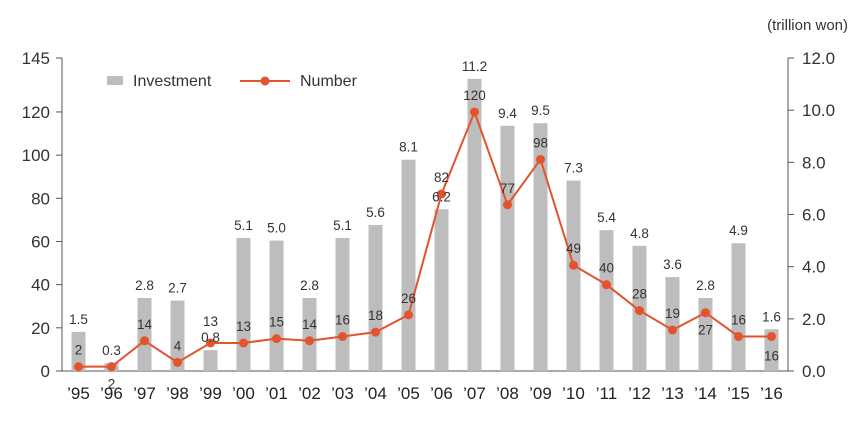 The width and height of the screenshot is (854, 436). What do you see at coordinates (144, 393) in the screenshot?
I see `x-axis-tick-label: ’97` at bounding box center [144, 393].